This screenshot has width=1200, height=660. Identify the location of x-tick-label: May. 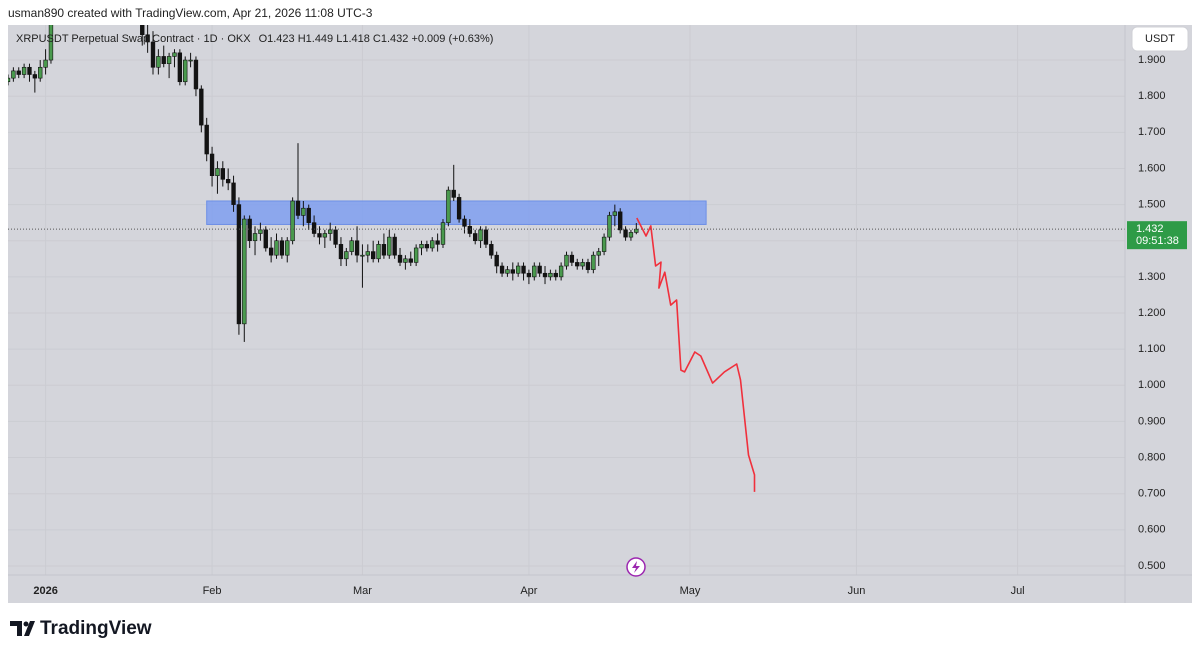
(690, 591).